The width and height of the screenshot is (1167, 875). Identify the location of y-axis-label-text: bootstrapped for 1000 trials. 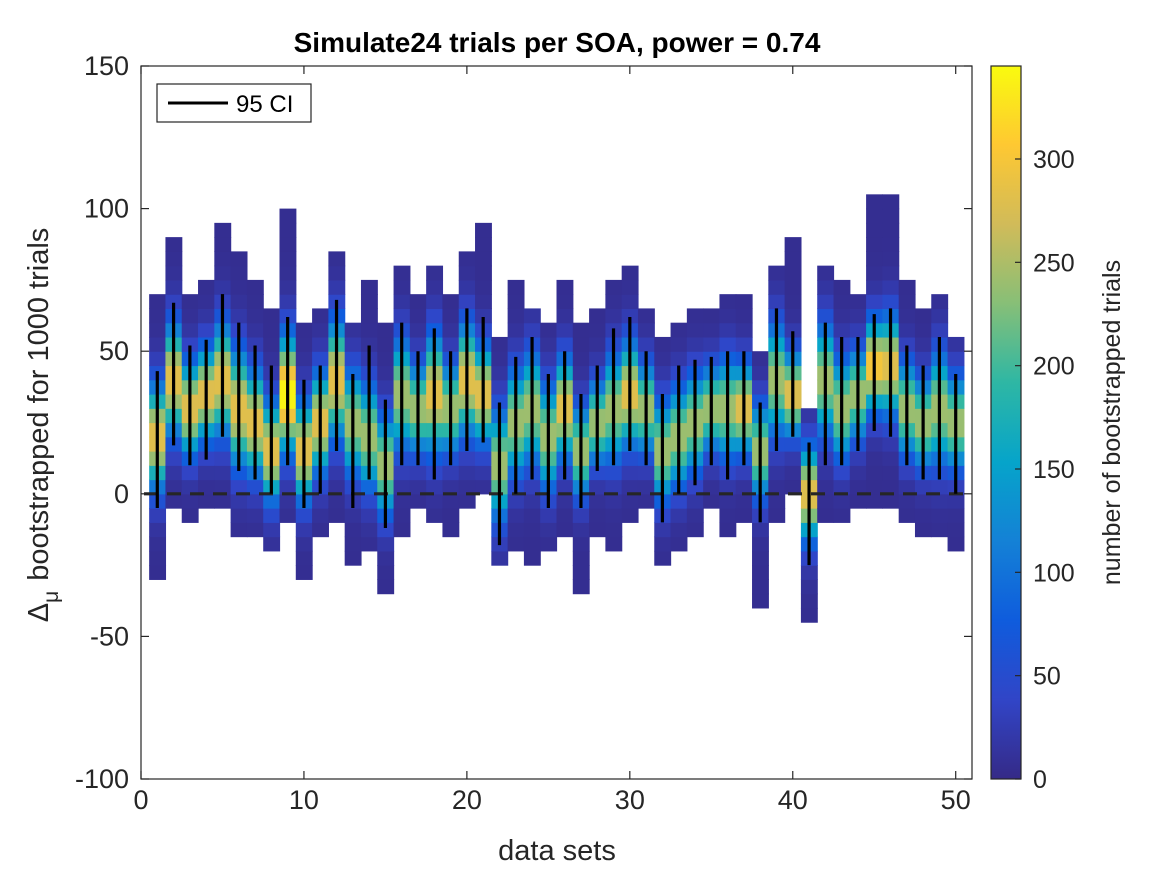
(39, 404).